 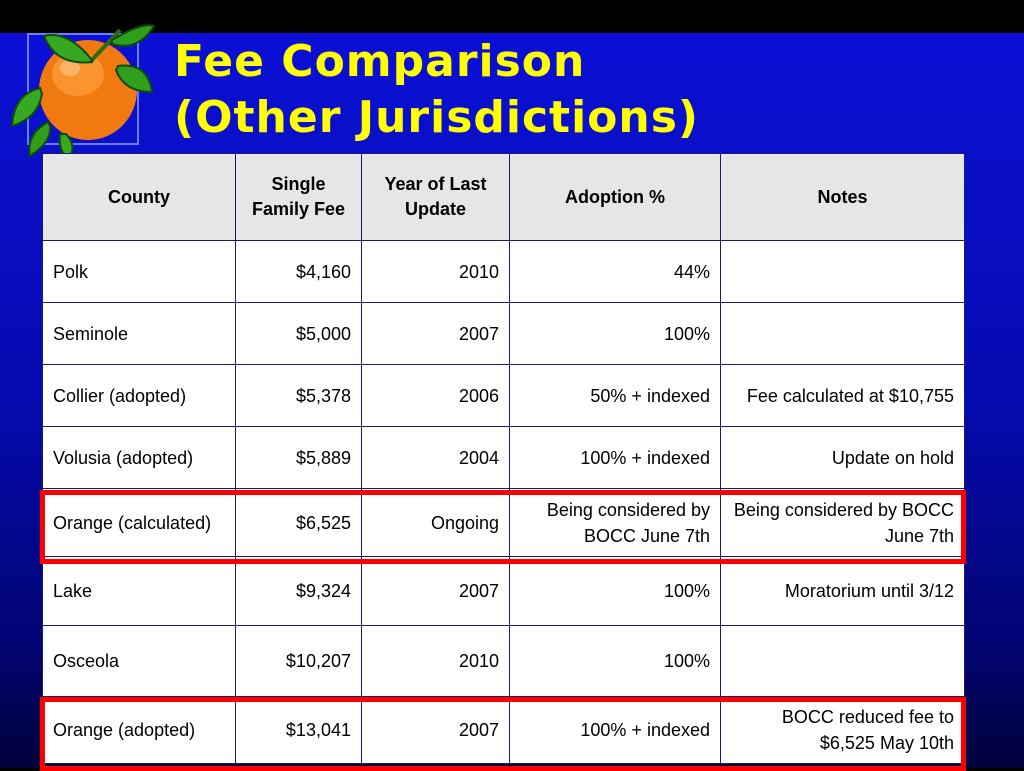 I want to click on slide-title: Fee Comparison (Other Jurisdictions), so click(x=436, y=90).